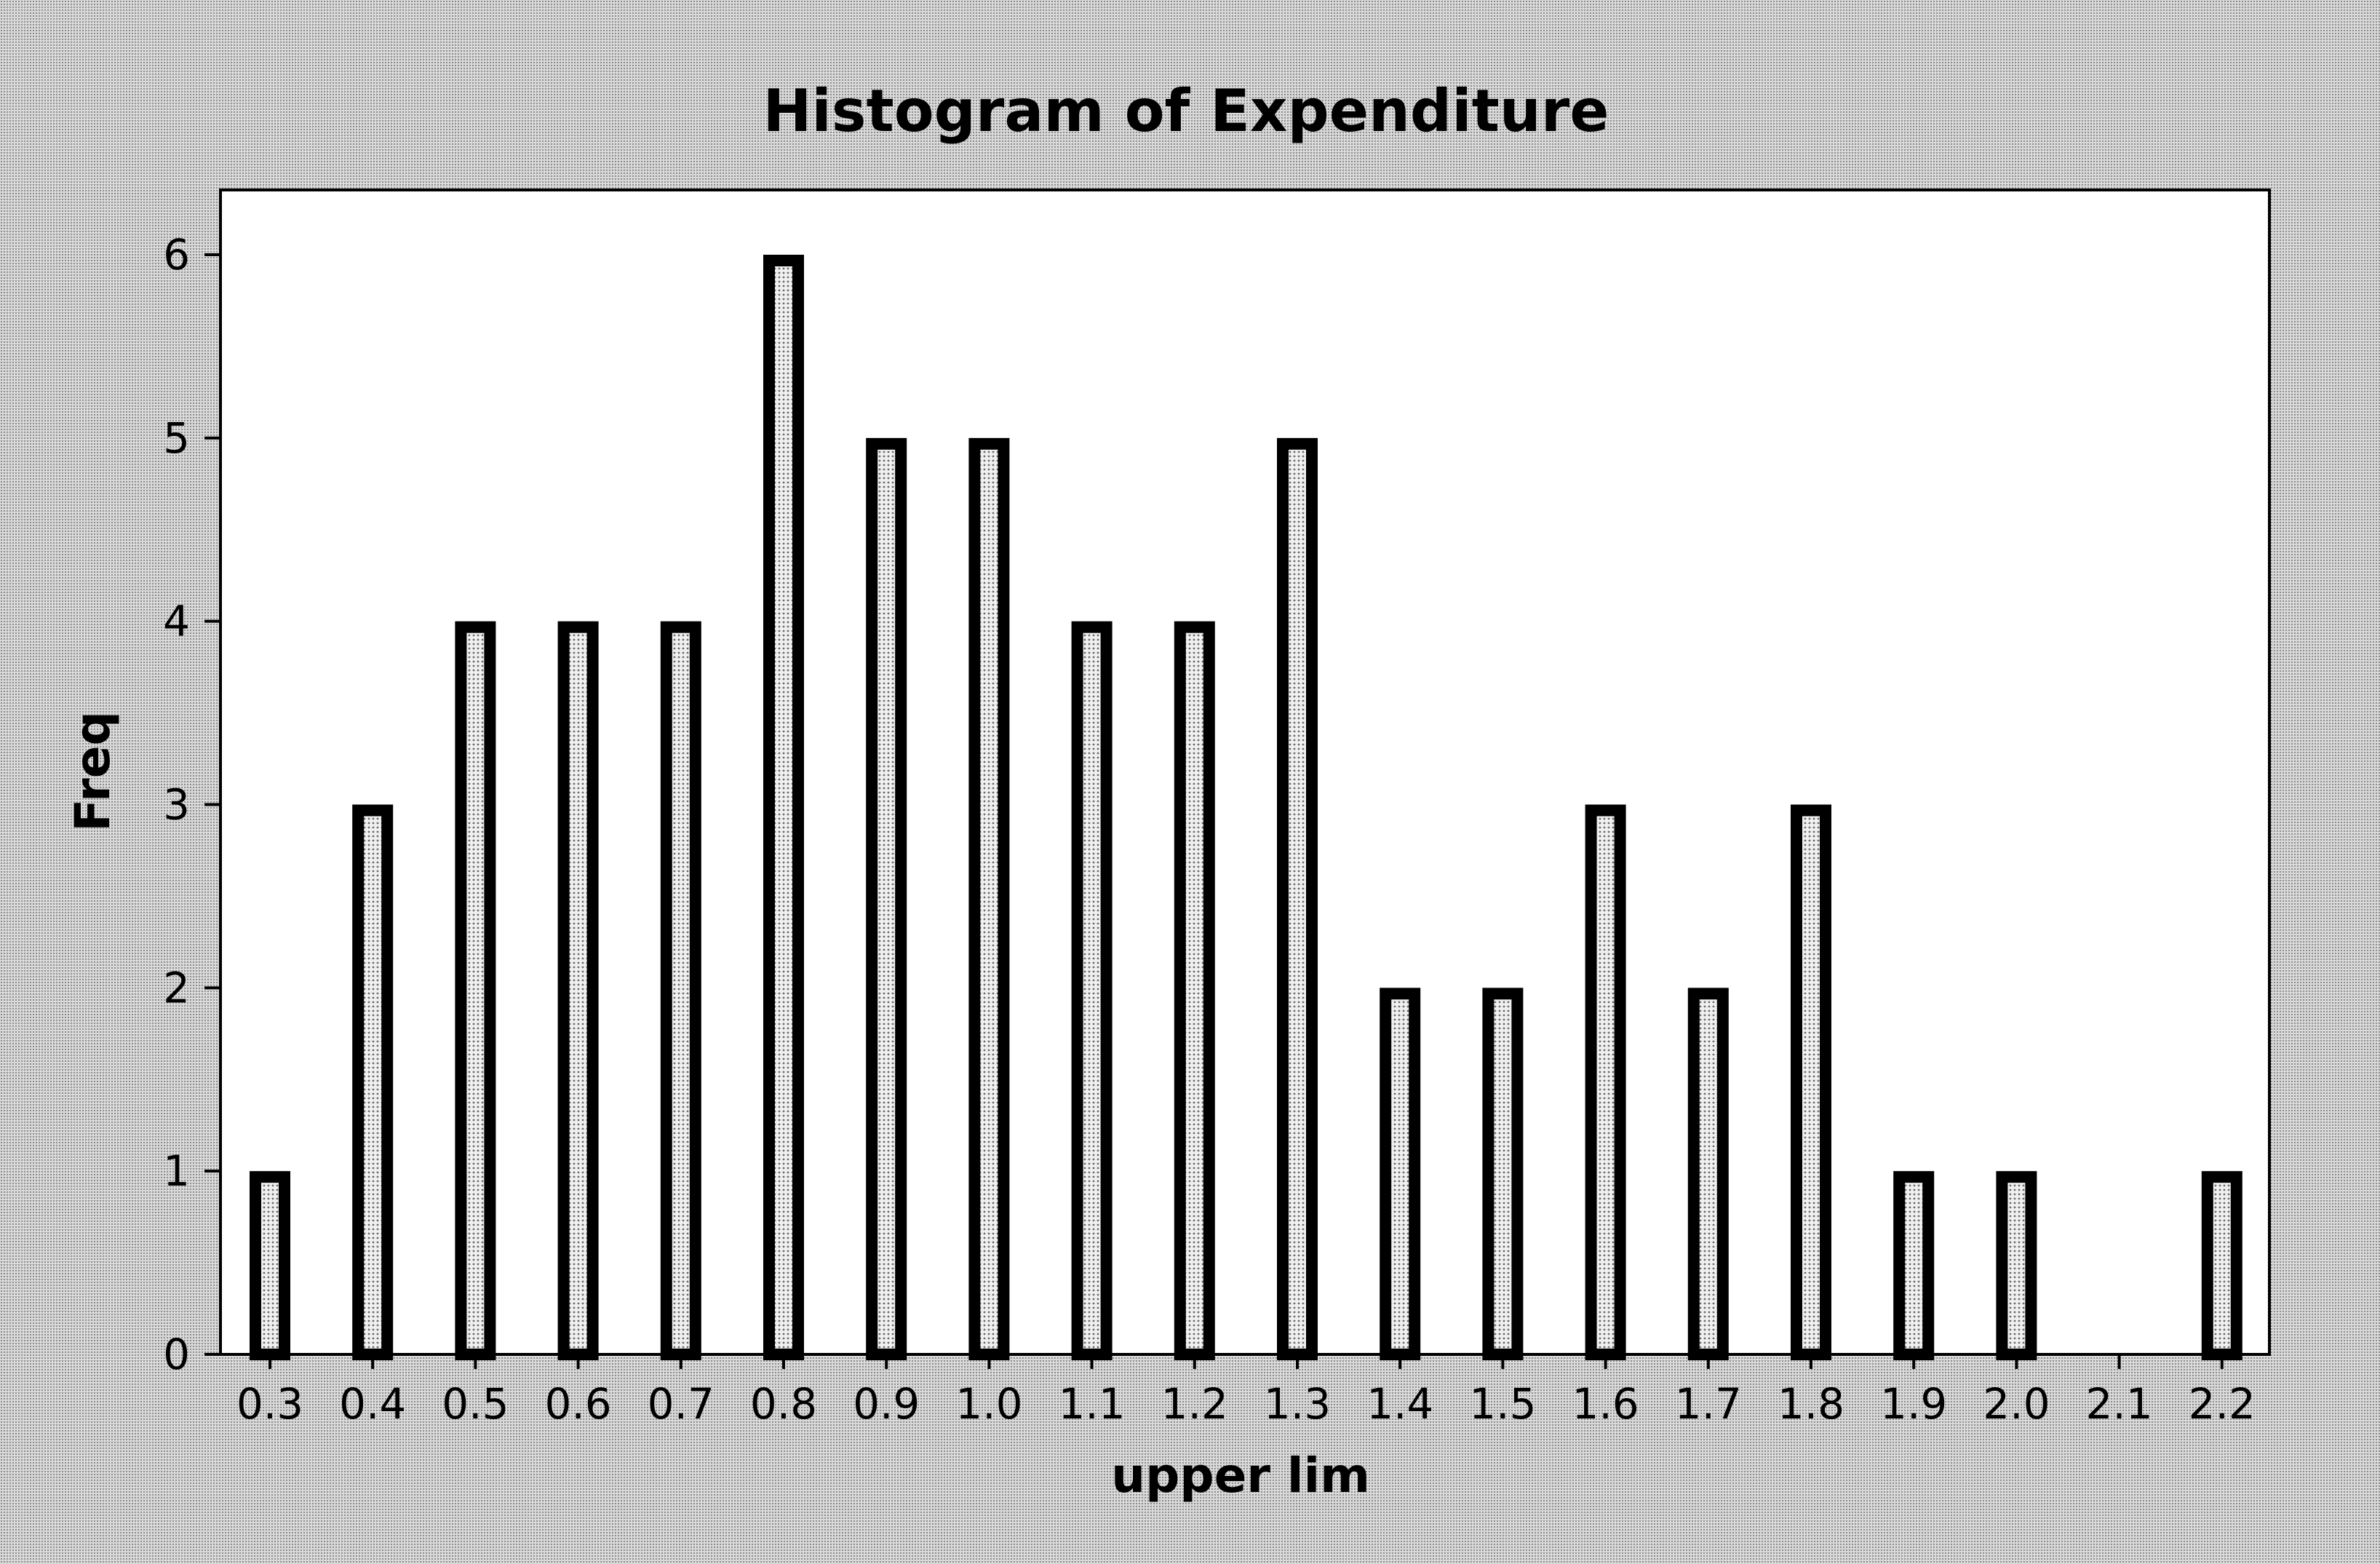  Describe the element at coordinates (475, 1404) in the screenshot. I see `x-tick-label: 0.5` at that location.